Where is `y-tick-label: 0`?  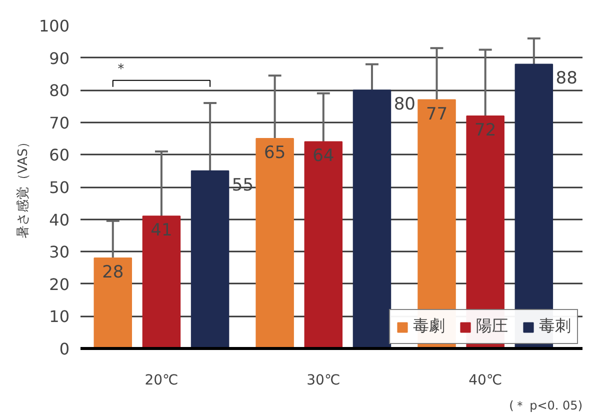
y-tick-label: 0 is located at coordinates (64, 349).